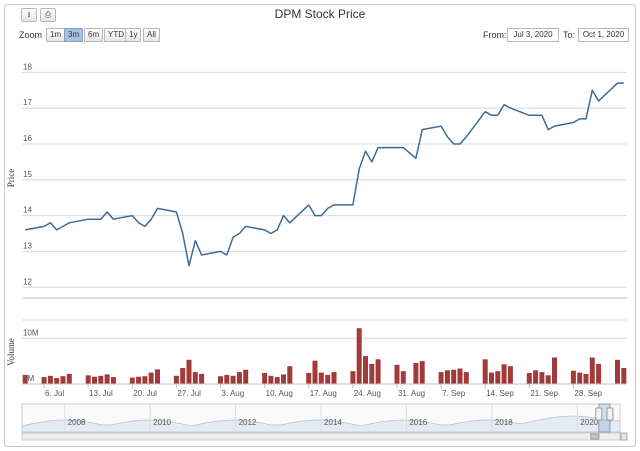 The image size is (640, 451). Describe the element at coordinates (233, 393) in the screenshot. I see `x-tick-label: 3. Aug` at that location.